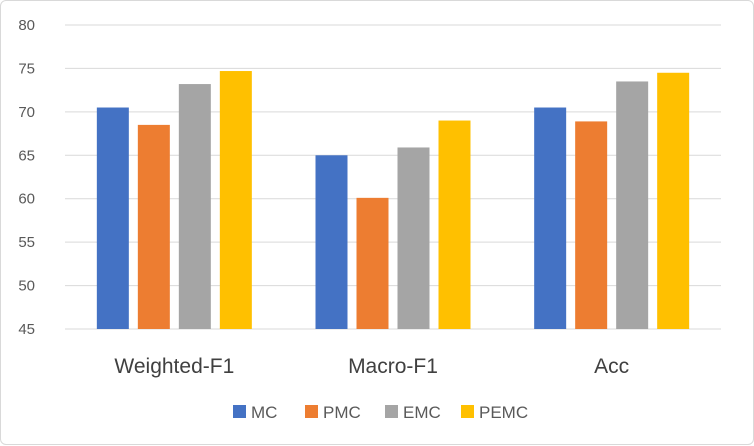 The height and width of the screenshot is (446, 754). I want to click on legend-swatch-pmc, so click(311, 411).